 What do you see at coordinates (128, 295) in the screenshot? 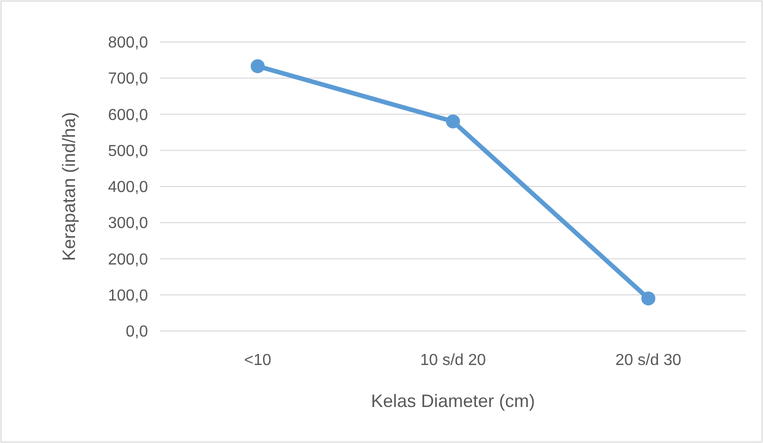
I see `y-tick-label: 100,0` at bounding box center [128, 295].